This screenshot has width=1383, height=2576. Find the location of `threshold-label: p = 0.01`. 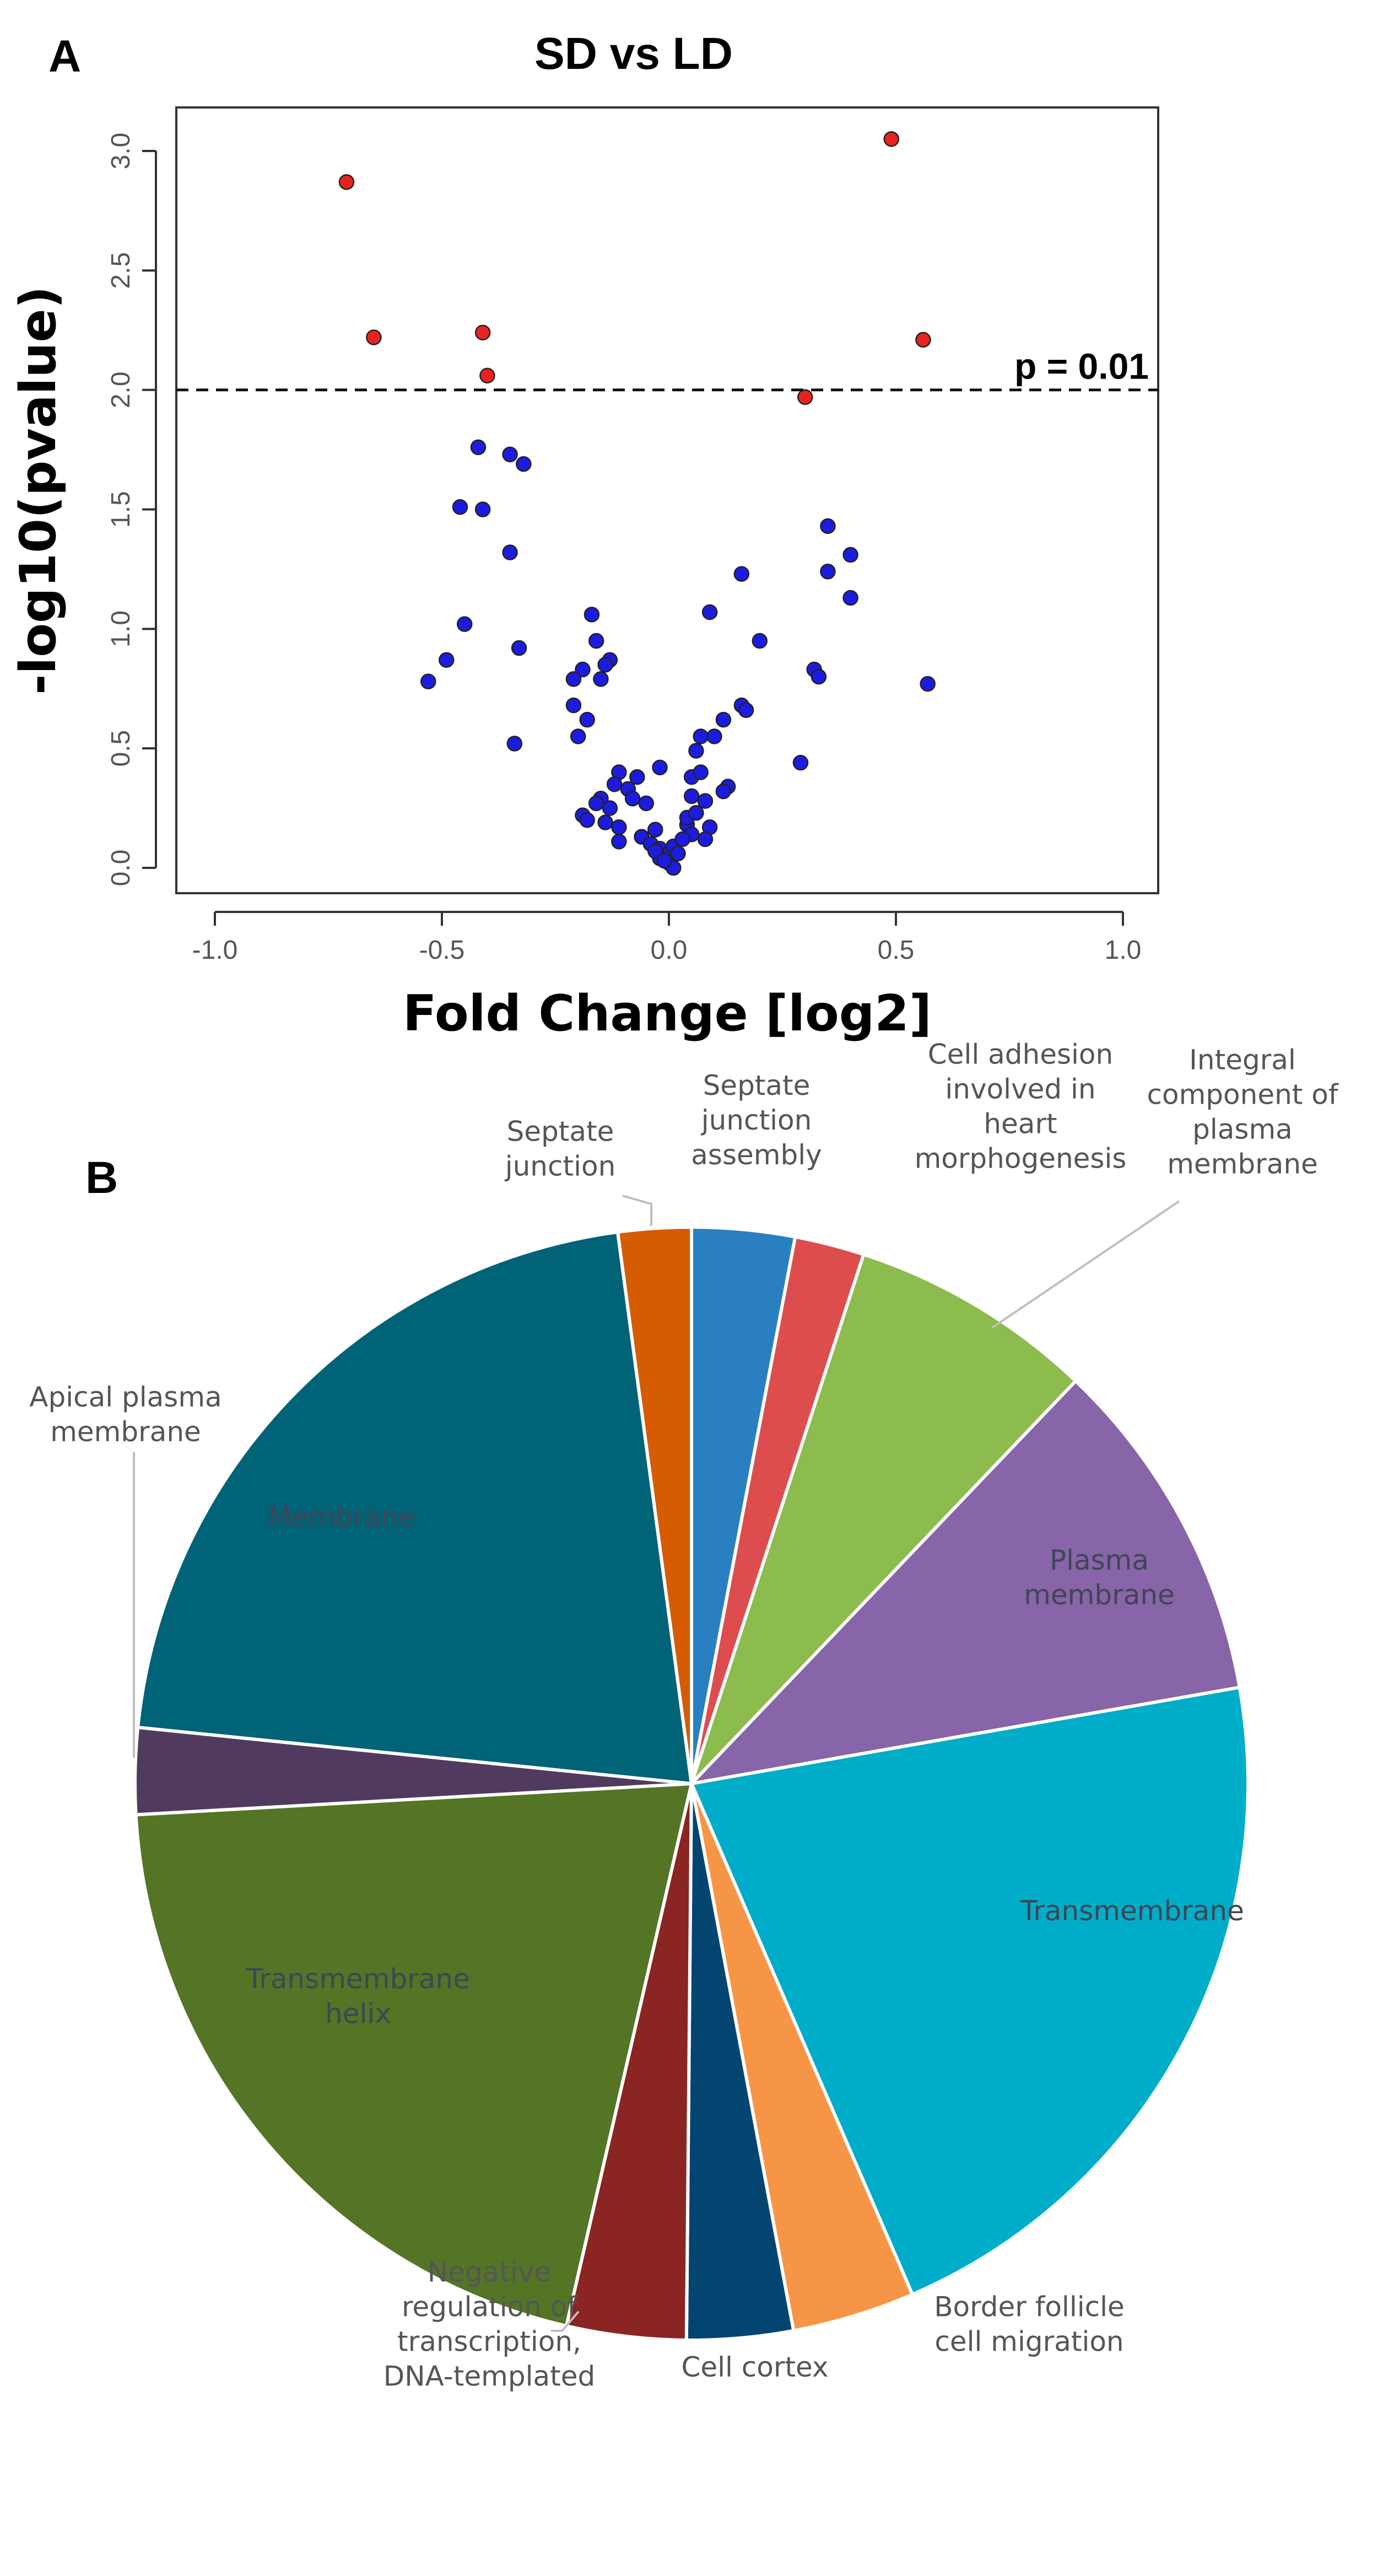

threshold-label: p = 0.01 is located at coordinates (1082, 366).